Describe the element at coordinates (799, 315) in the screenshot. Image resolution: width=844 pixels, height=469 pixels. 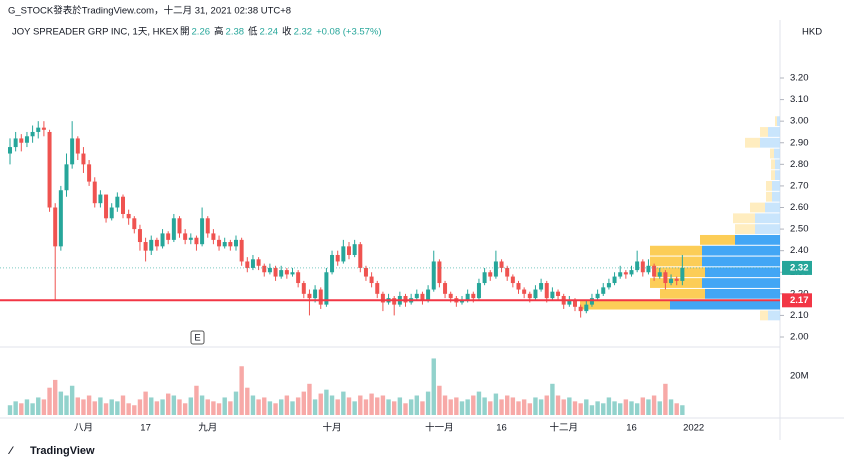
I see `y-tick-label: 2.10` at that location.